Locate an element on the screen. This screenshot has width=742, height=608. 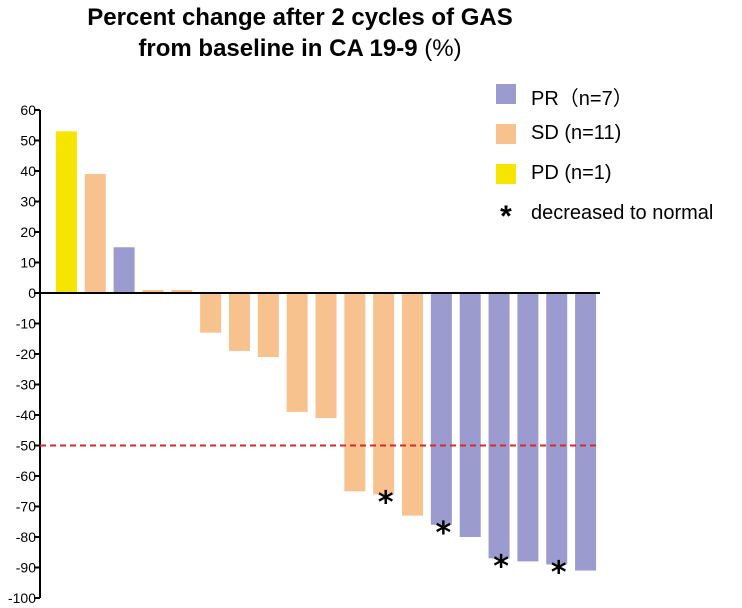
y-tick-label: -60 is located at coordinates (26, 476).